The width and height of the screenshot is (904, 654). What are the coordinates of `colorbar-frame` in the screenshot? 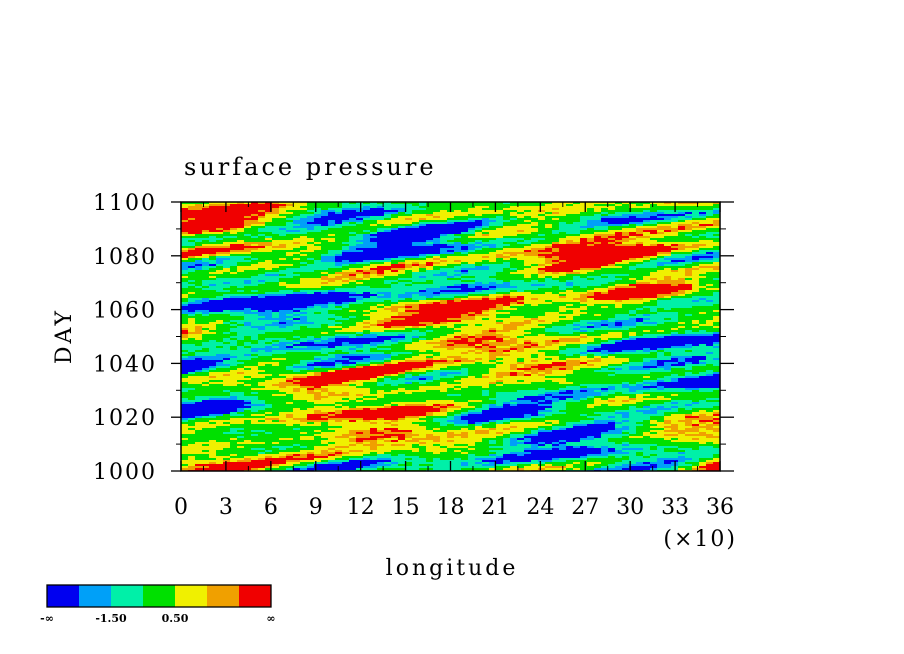 It's located at (159, 596).